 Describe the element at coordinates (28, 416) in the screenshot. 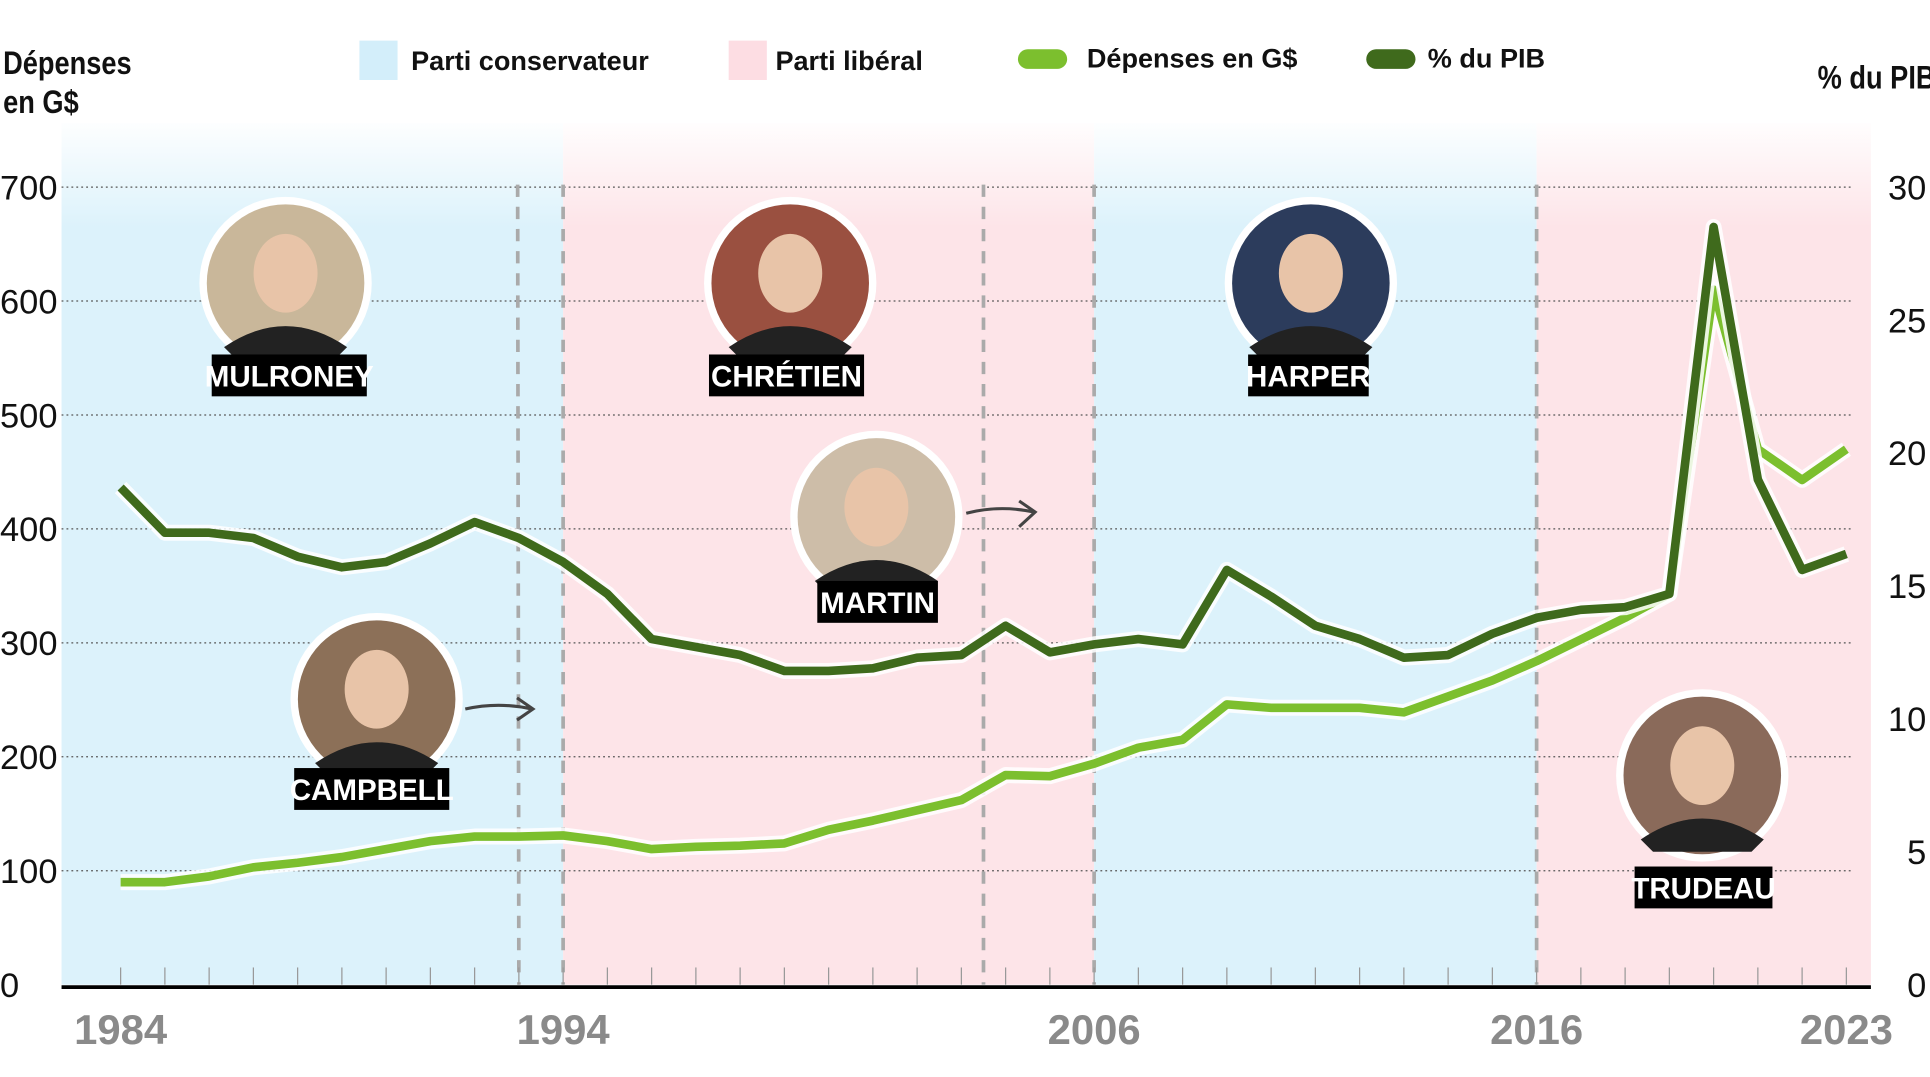

I see `left-tick-label: 500` at that location.